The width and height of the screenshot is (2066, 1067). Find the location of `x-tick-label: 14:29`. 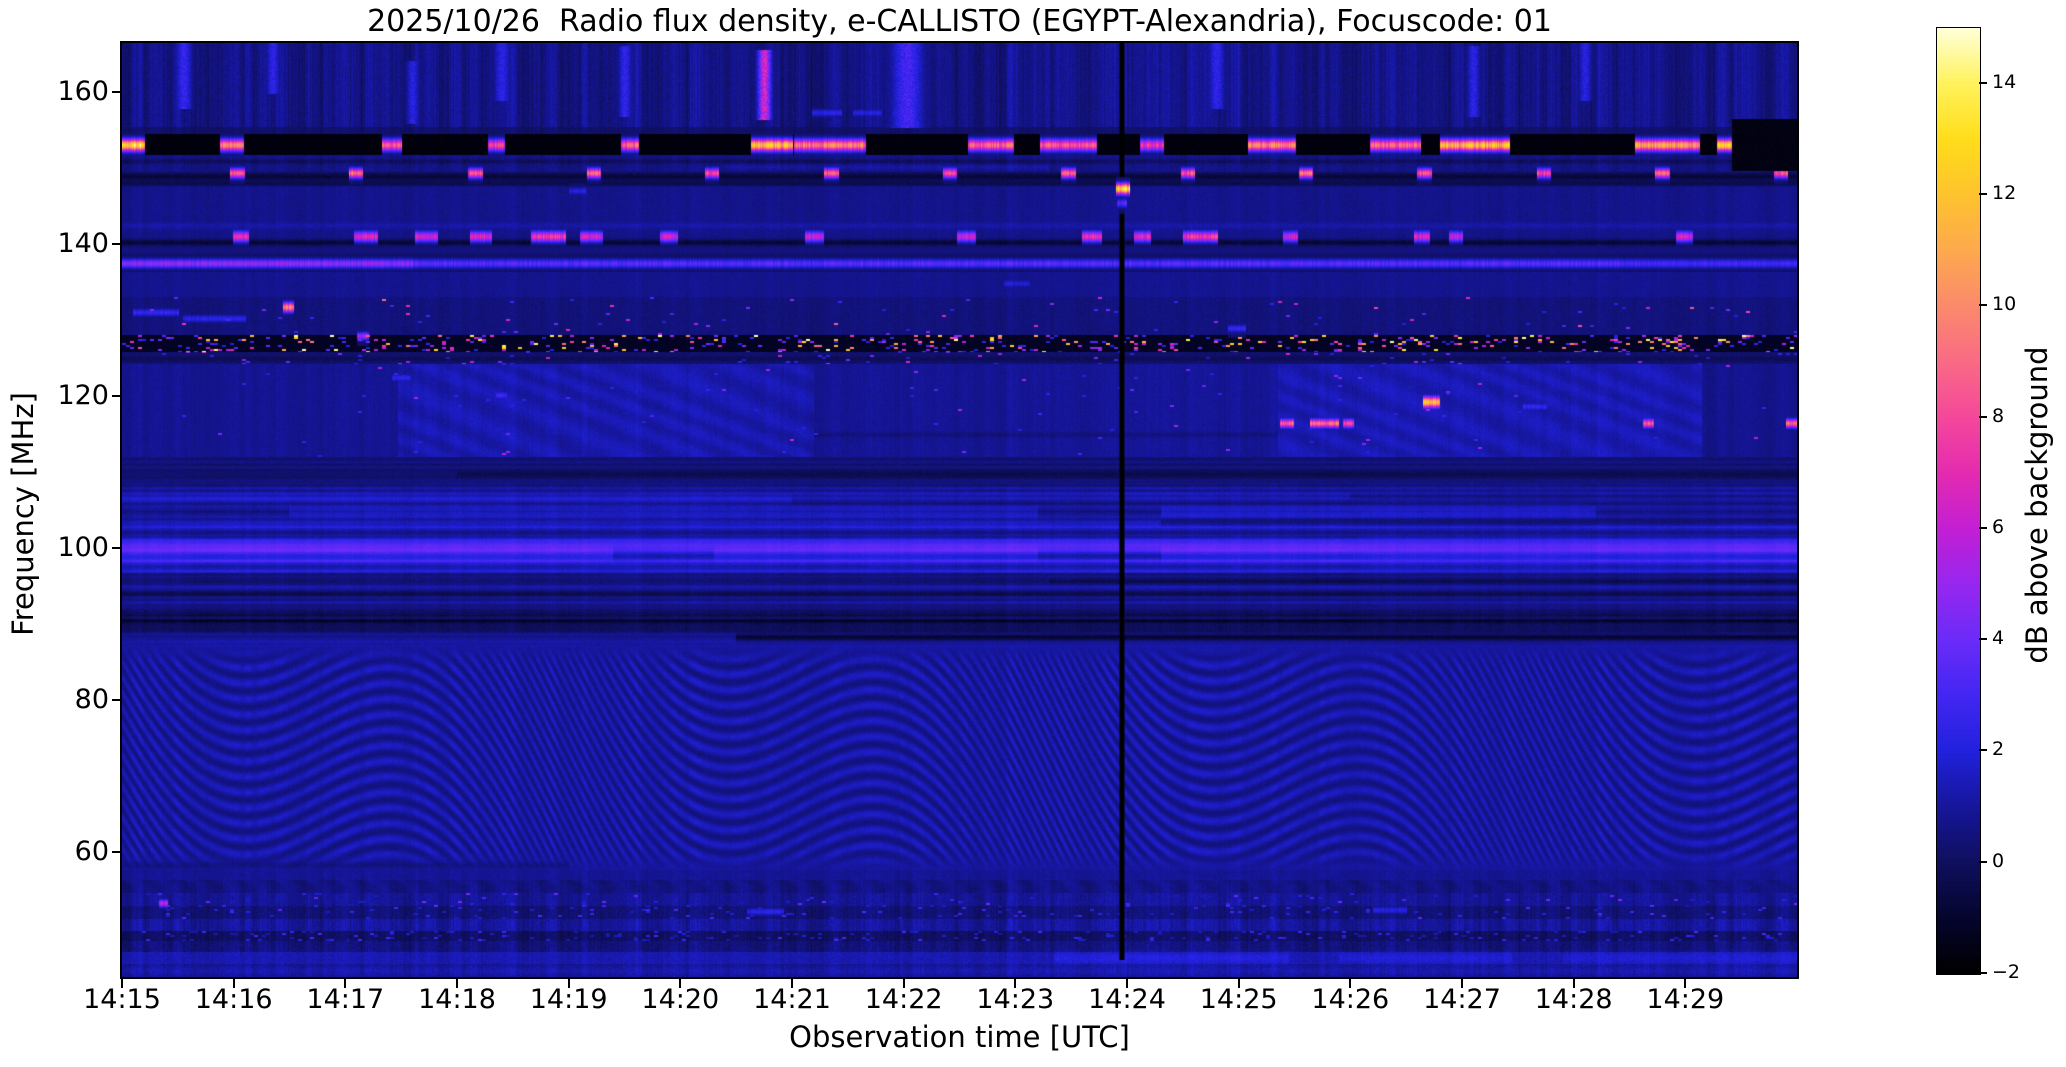

x-tick-label: 14:29 is located at coordinates (1685, 999).